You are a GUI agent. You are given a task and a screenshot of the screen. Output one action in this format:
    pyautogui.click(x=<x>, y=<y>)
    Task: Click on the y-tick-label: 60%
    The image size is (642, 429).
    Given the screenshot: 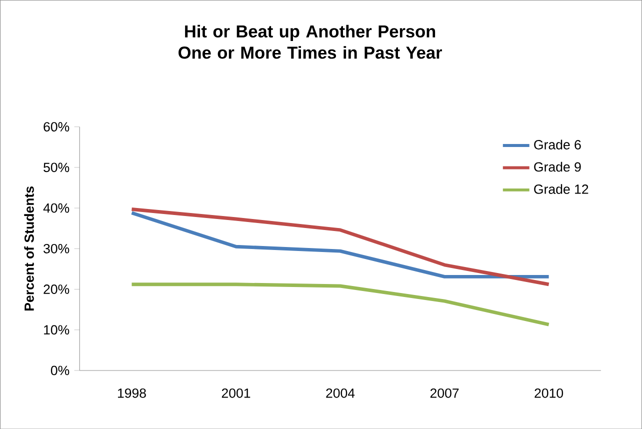 What is the action you would take?
    pyautogui.click(x=57, y=127)
    